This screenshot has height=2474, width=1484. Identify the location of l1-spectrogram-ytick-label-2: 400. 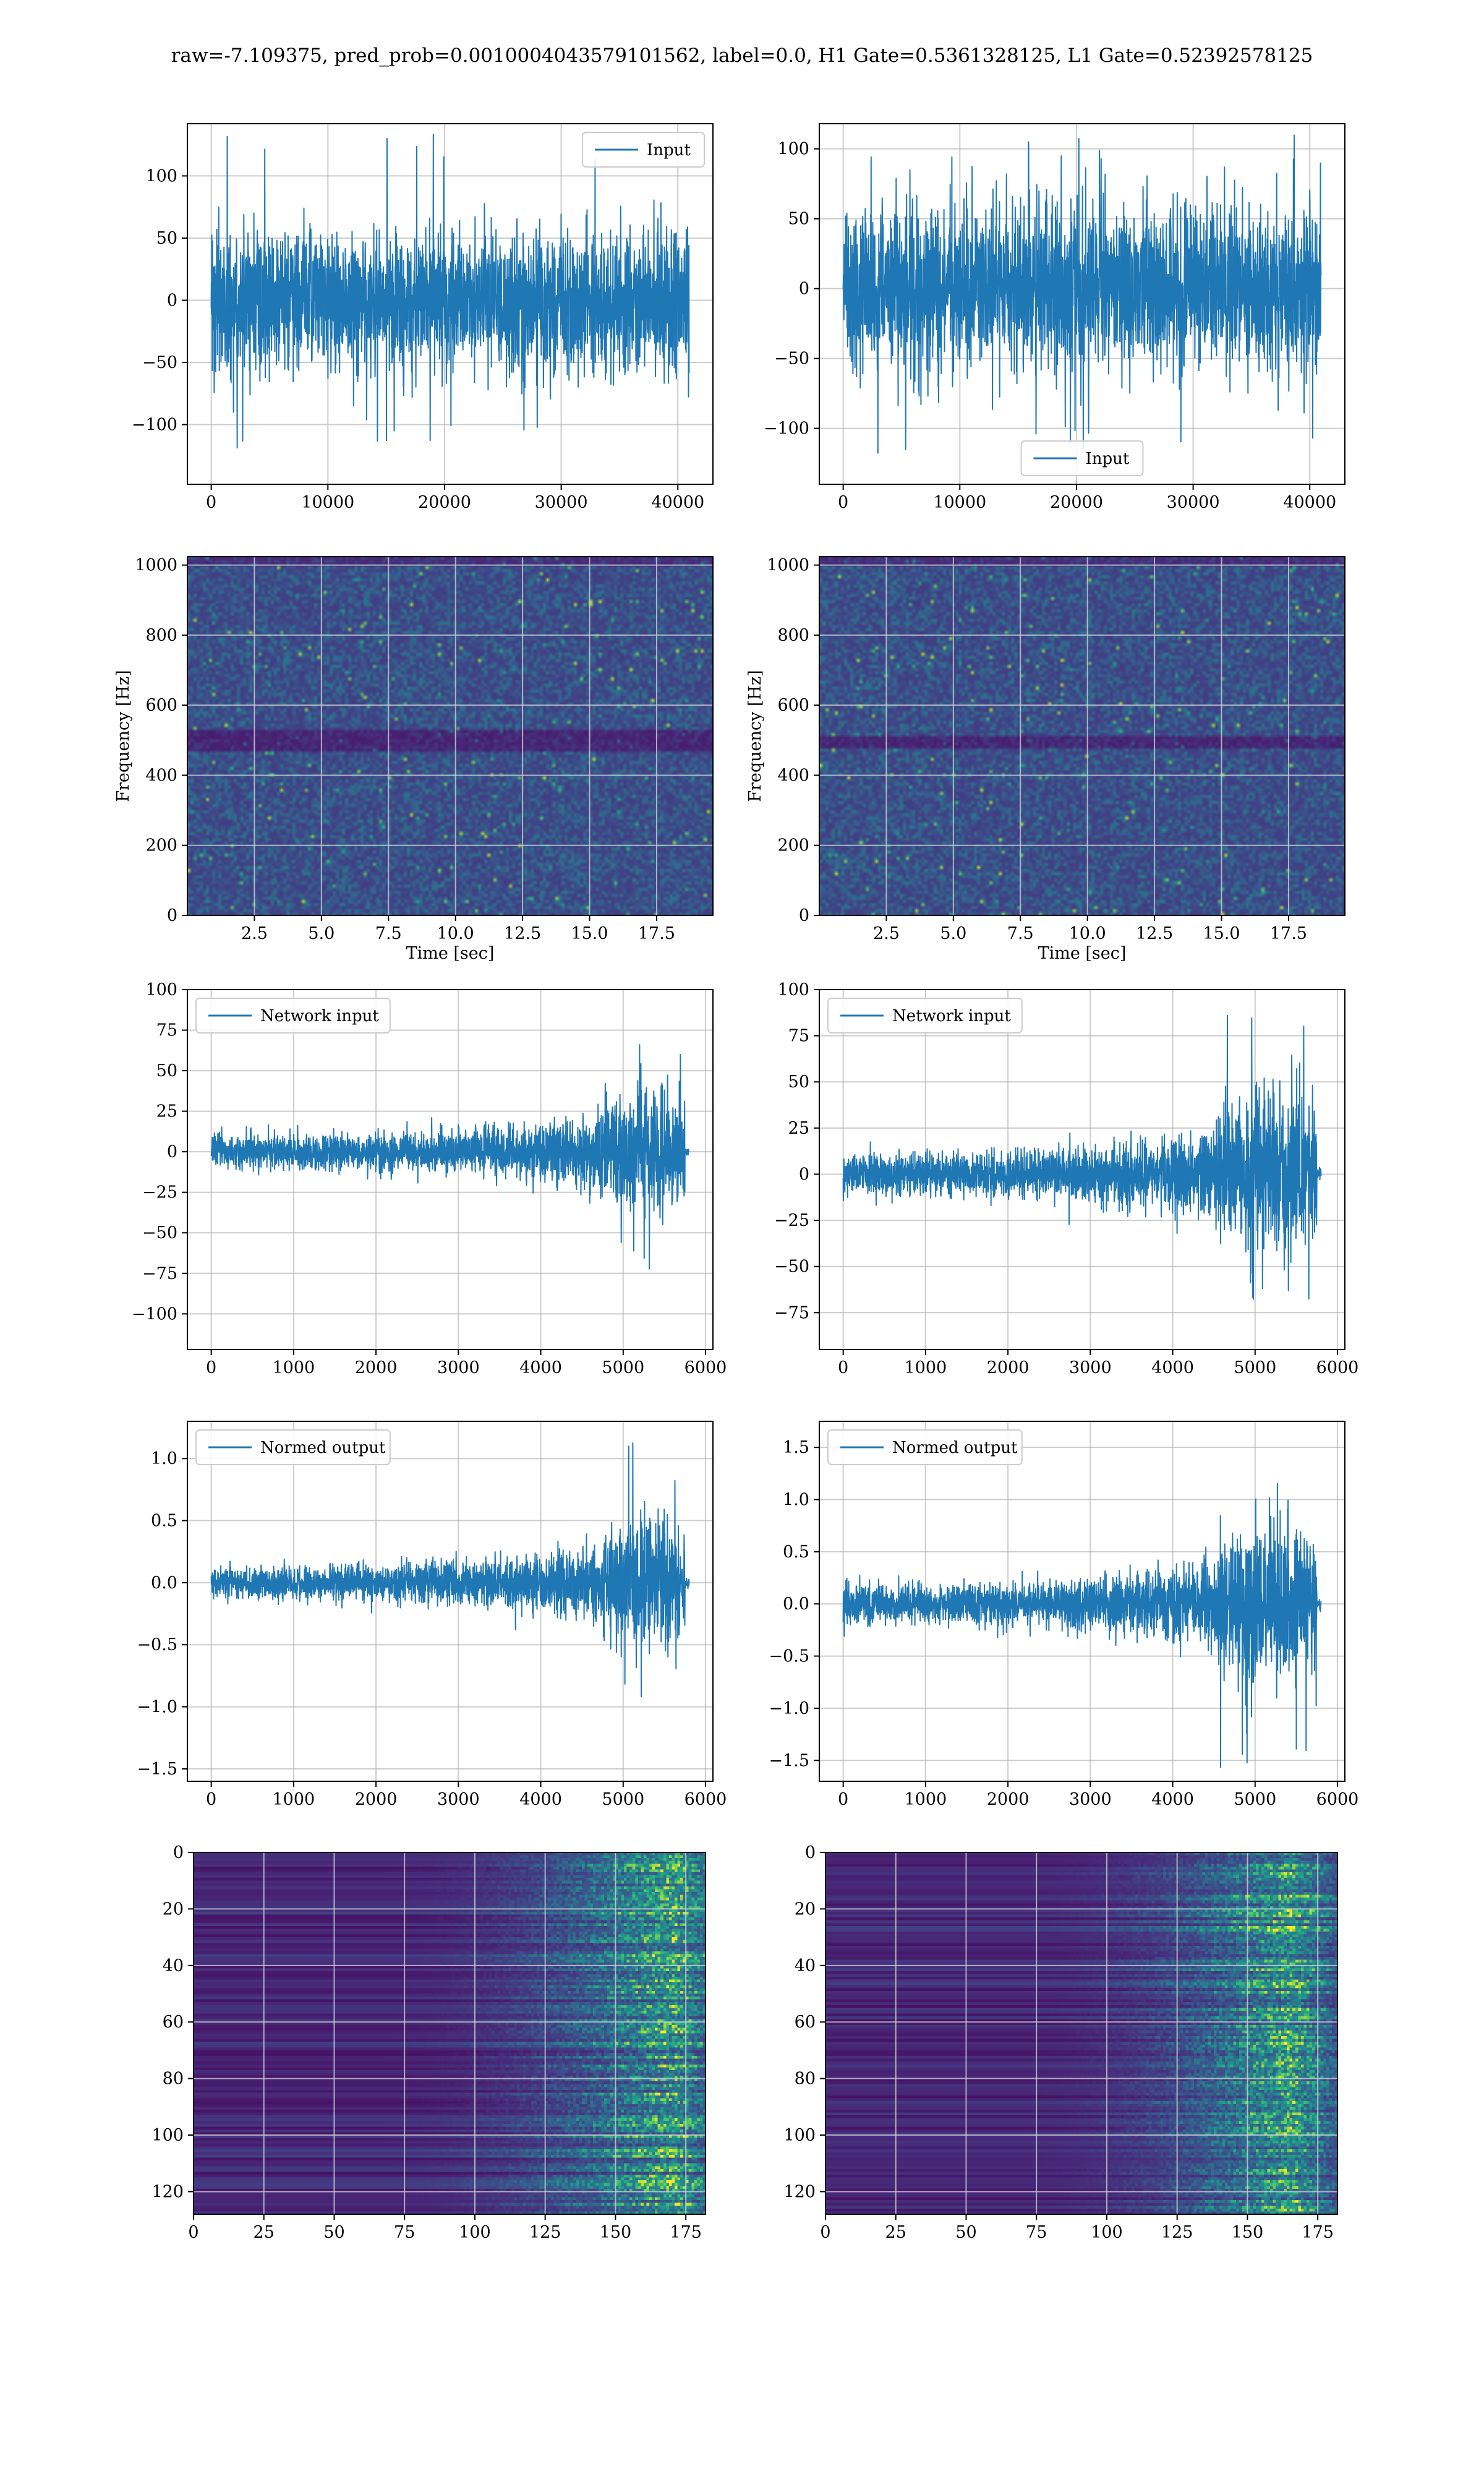
(793, 775).